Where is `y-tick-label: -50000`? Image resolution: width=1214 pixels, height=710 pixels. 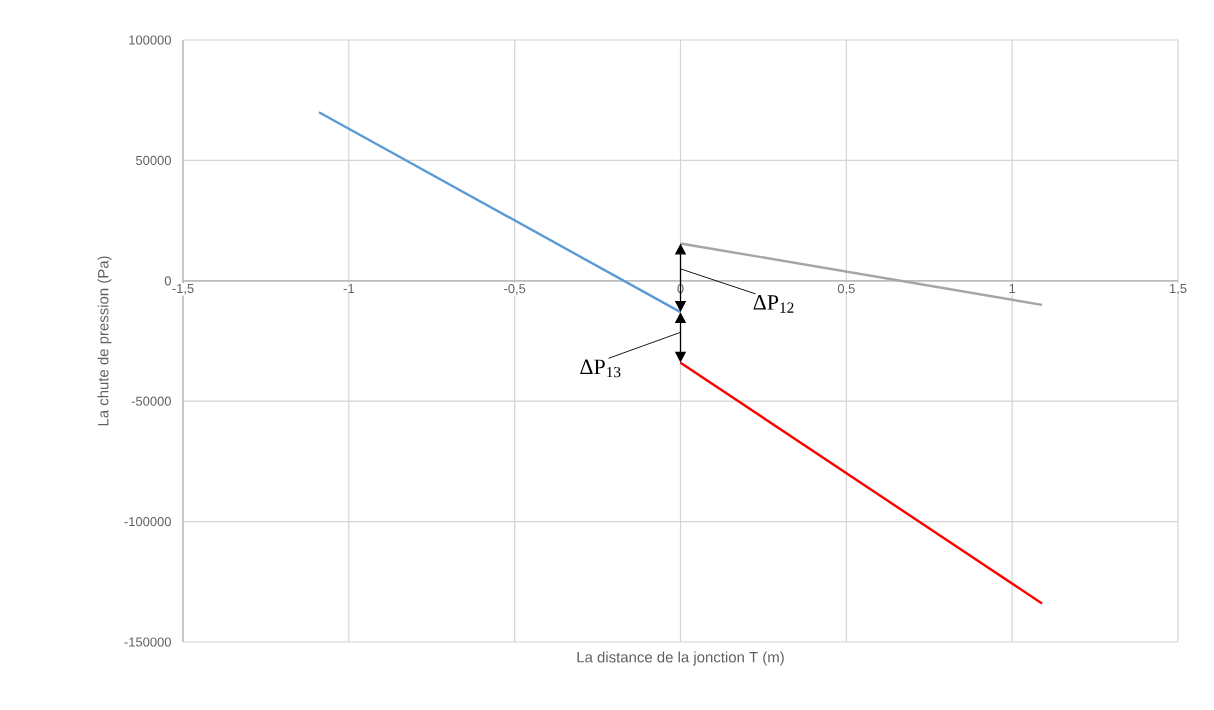 y-tick-label: -50000 is located at coordinates (151, 401).